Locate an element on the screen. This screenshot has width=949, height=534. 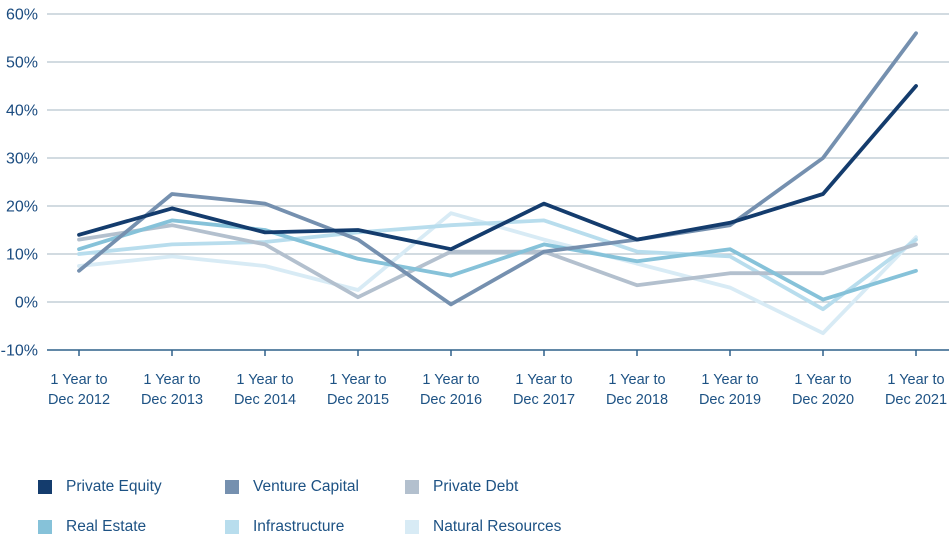
legend-label-private-equity: Private Equity is located at coordinates (114, 486).